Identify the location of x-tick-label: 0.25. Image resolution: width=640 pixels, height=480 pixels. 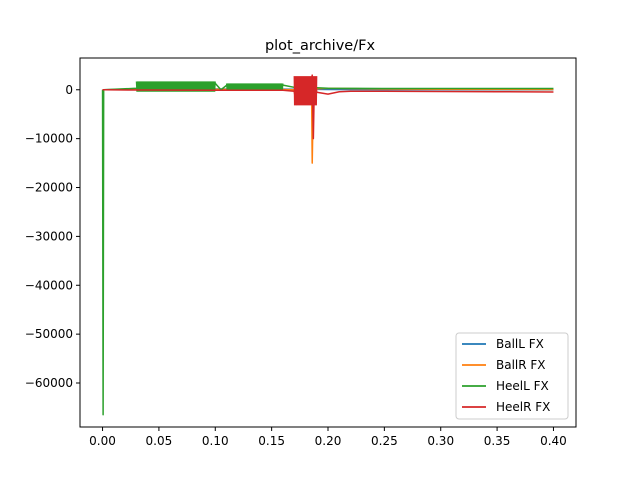
(384, 441).